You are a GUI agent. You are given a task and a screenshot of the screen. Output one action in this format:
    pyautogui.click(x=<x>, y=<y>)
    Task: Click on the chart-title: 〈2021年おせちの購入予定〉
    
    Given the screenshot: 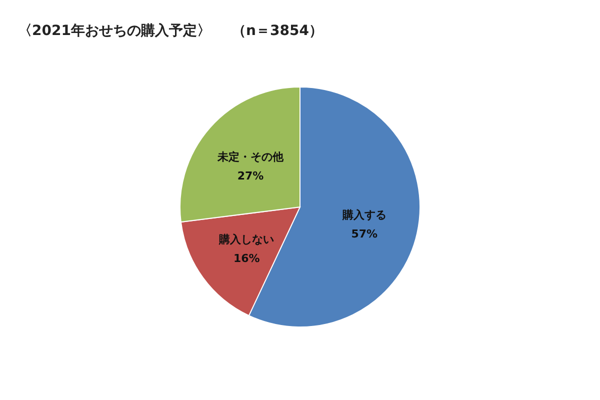 What is the action you would take?
    pyautogui.click(x=114, y=30)
    